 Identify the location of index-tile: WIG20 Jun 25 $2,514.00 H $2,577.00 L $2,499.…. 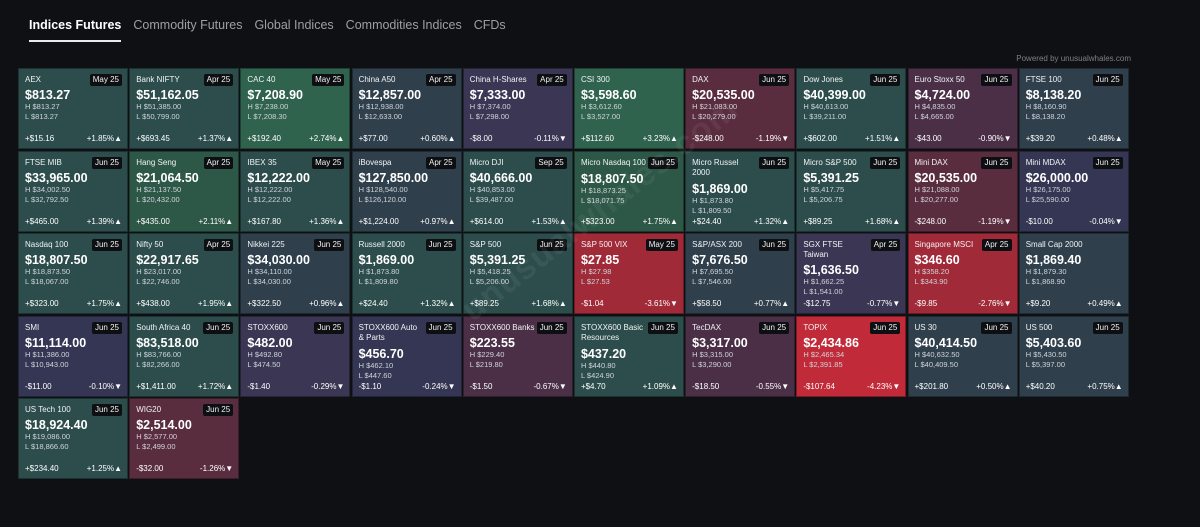
(184, 438).